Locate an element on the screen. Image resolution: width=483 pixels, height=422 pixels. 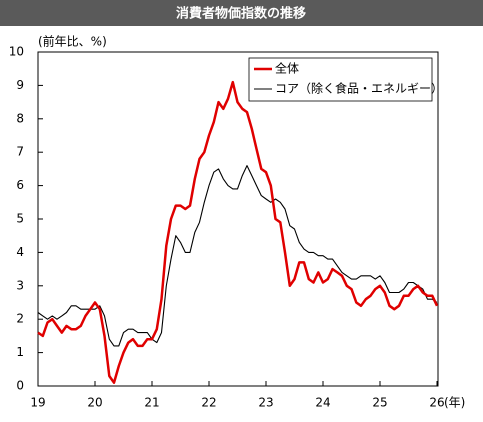
y-tick-label: 7 is located at coordinates (20, 152).